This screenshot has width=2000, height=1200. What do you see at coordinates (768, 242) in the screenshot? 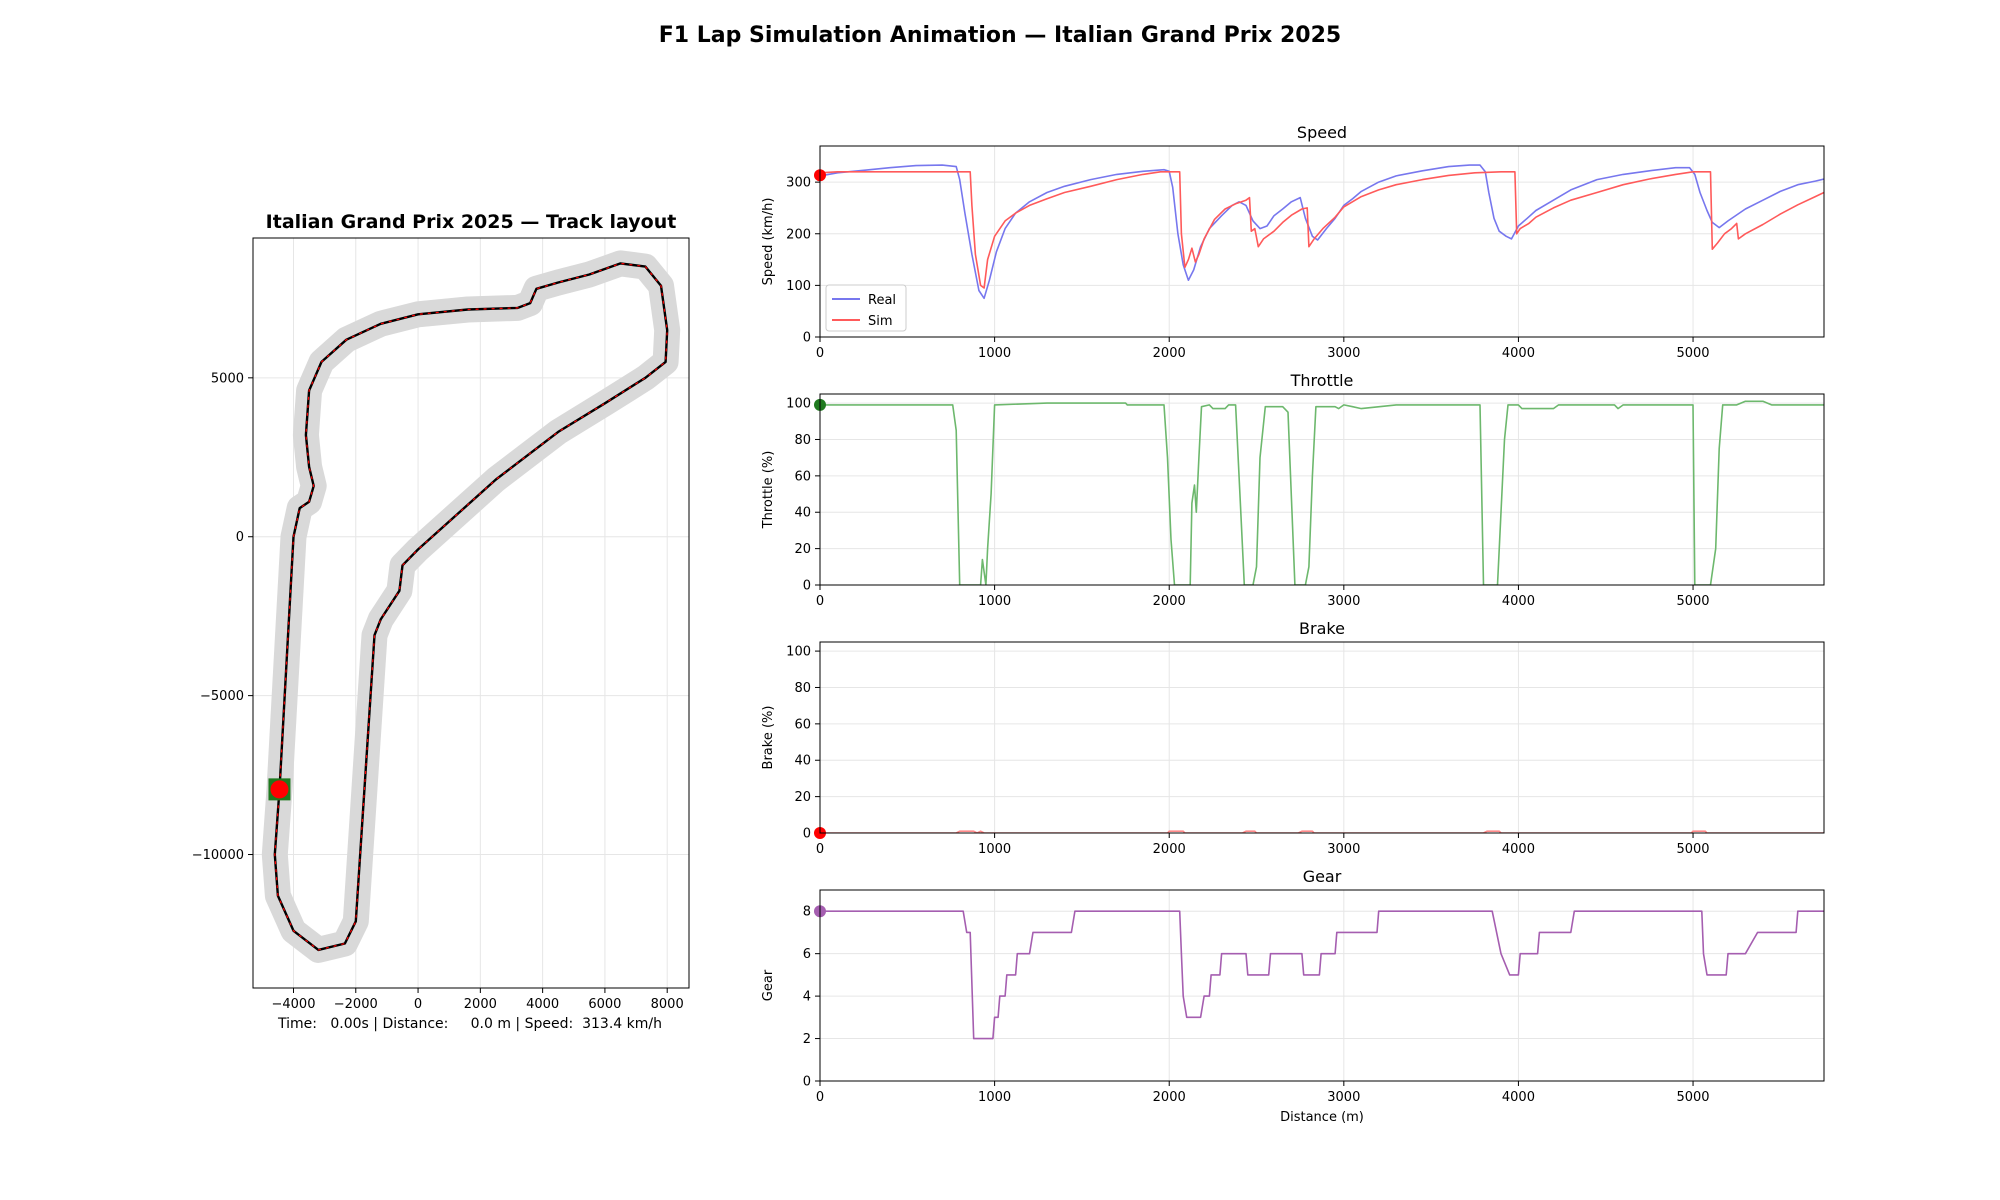
I see `speed-ylabel: Speed (km/h)` at bounding box center [768, 242].